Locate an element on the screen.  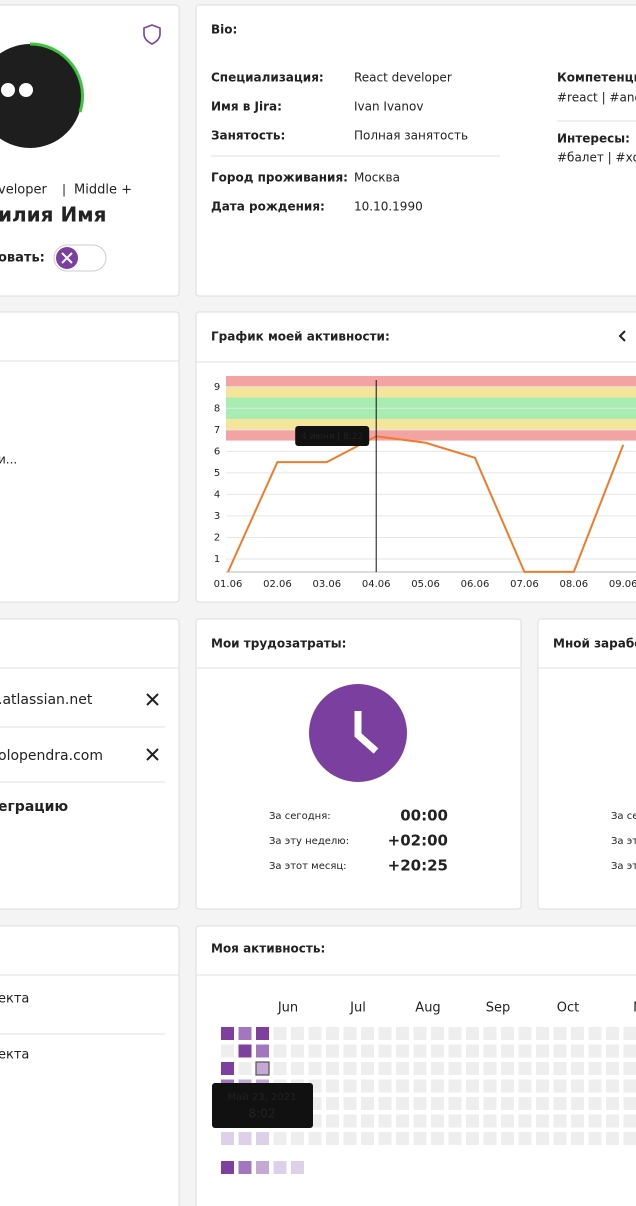
field-label: Компетенци is located at coordinates (596, 78).